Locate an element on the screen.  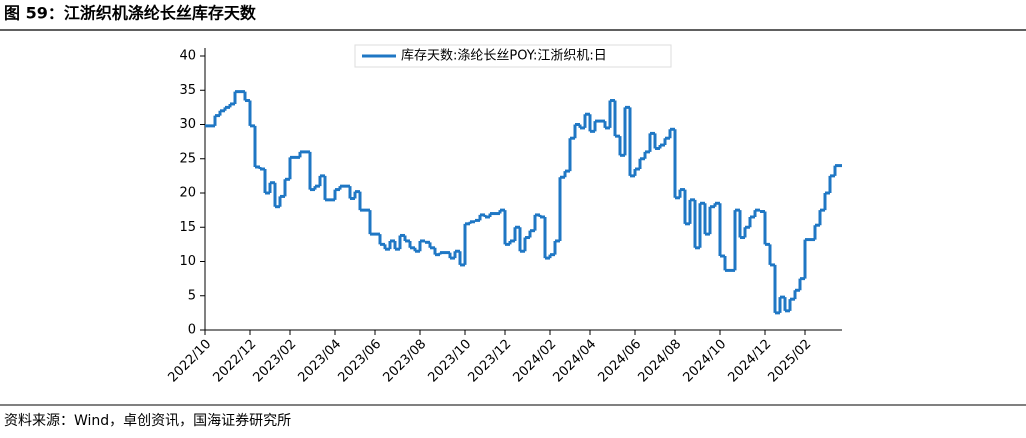
x-tick-label: 2023/10 is located at coordinates (450, 361).